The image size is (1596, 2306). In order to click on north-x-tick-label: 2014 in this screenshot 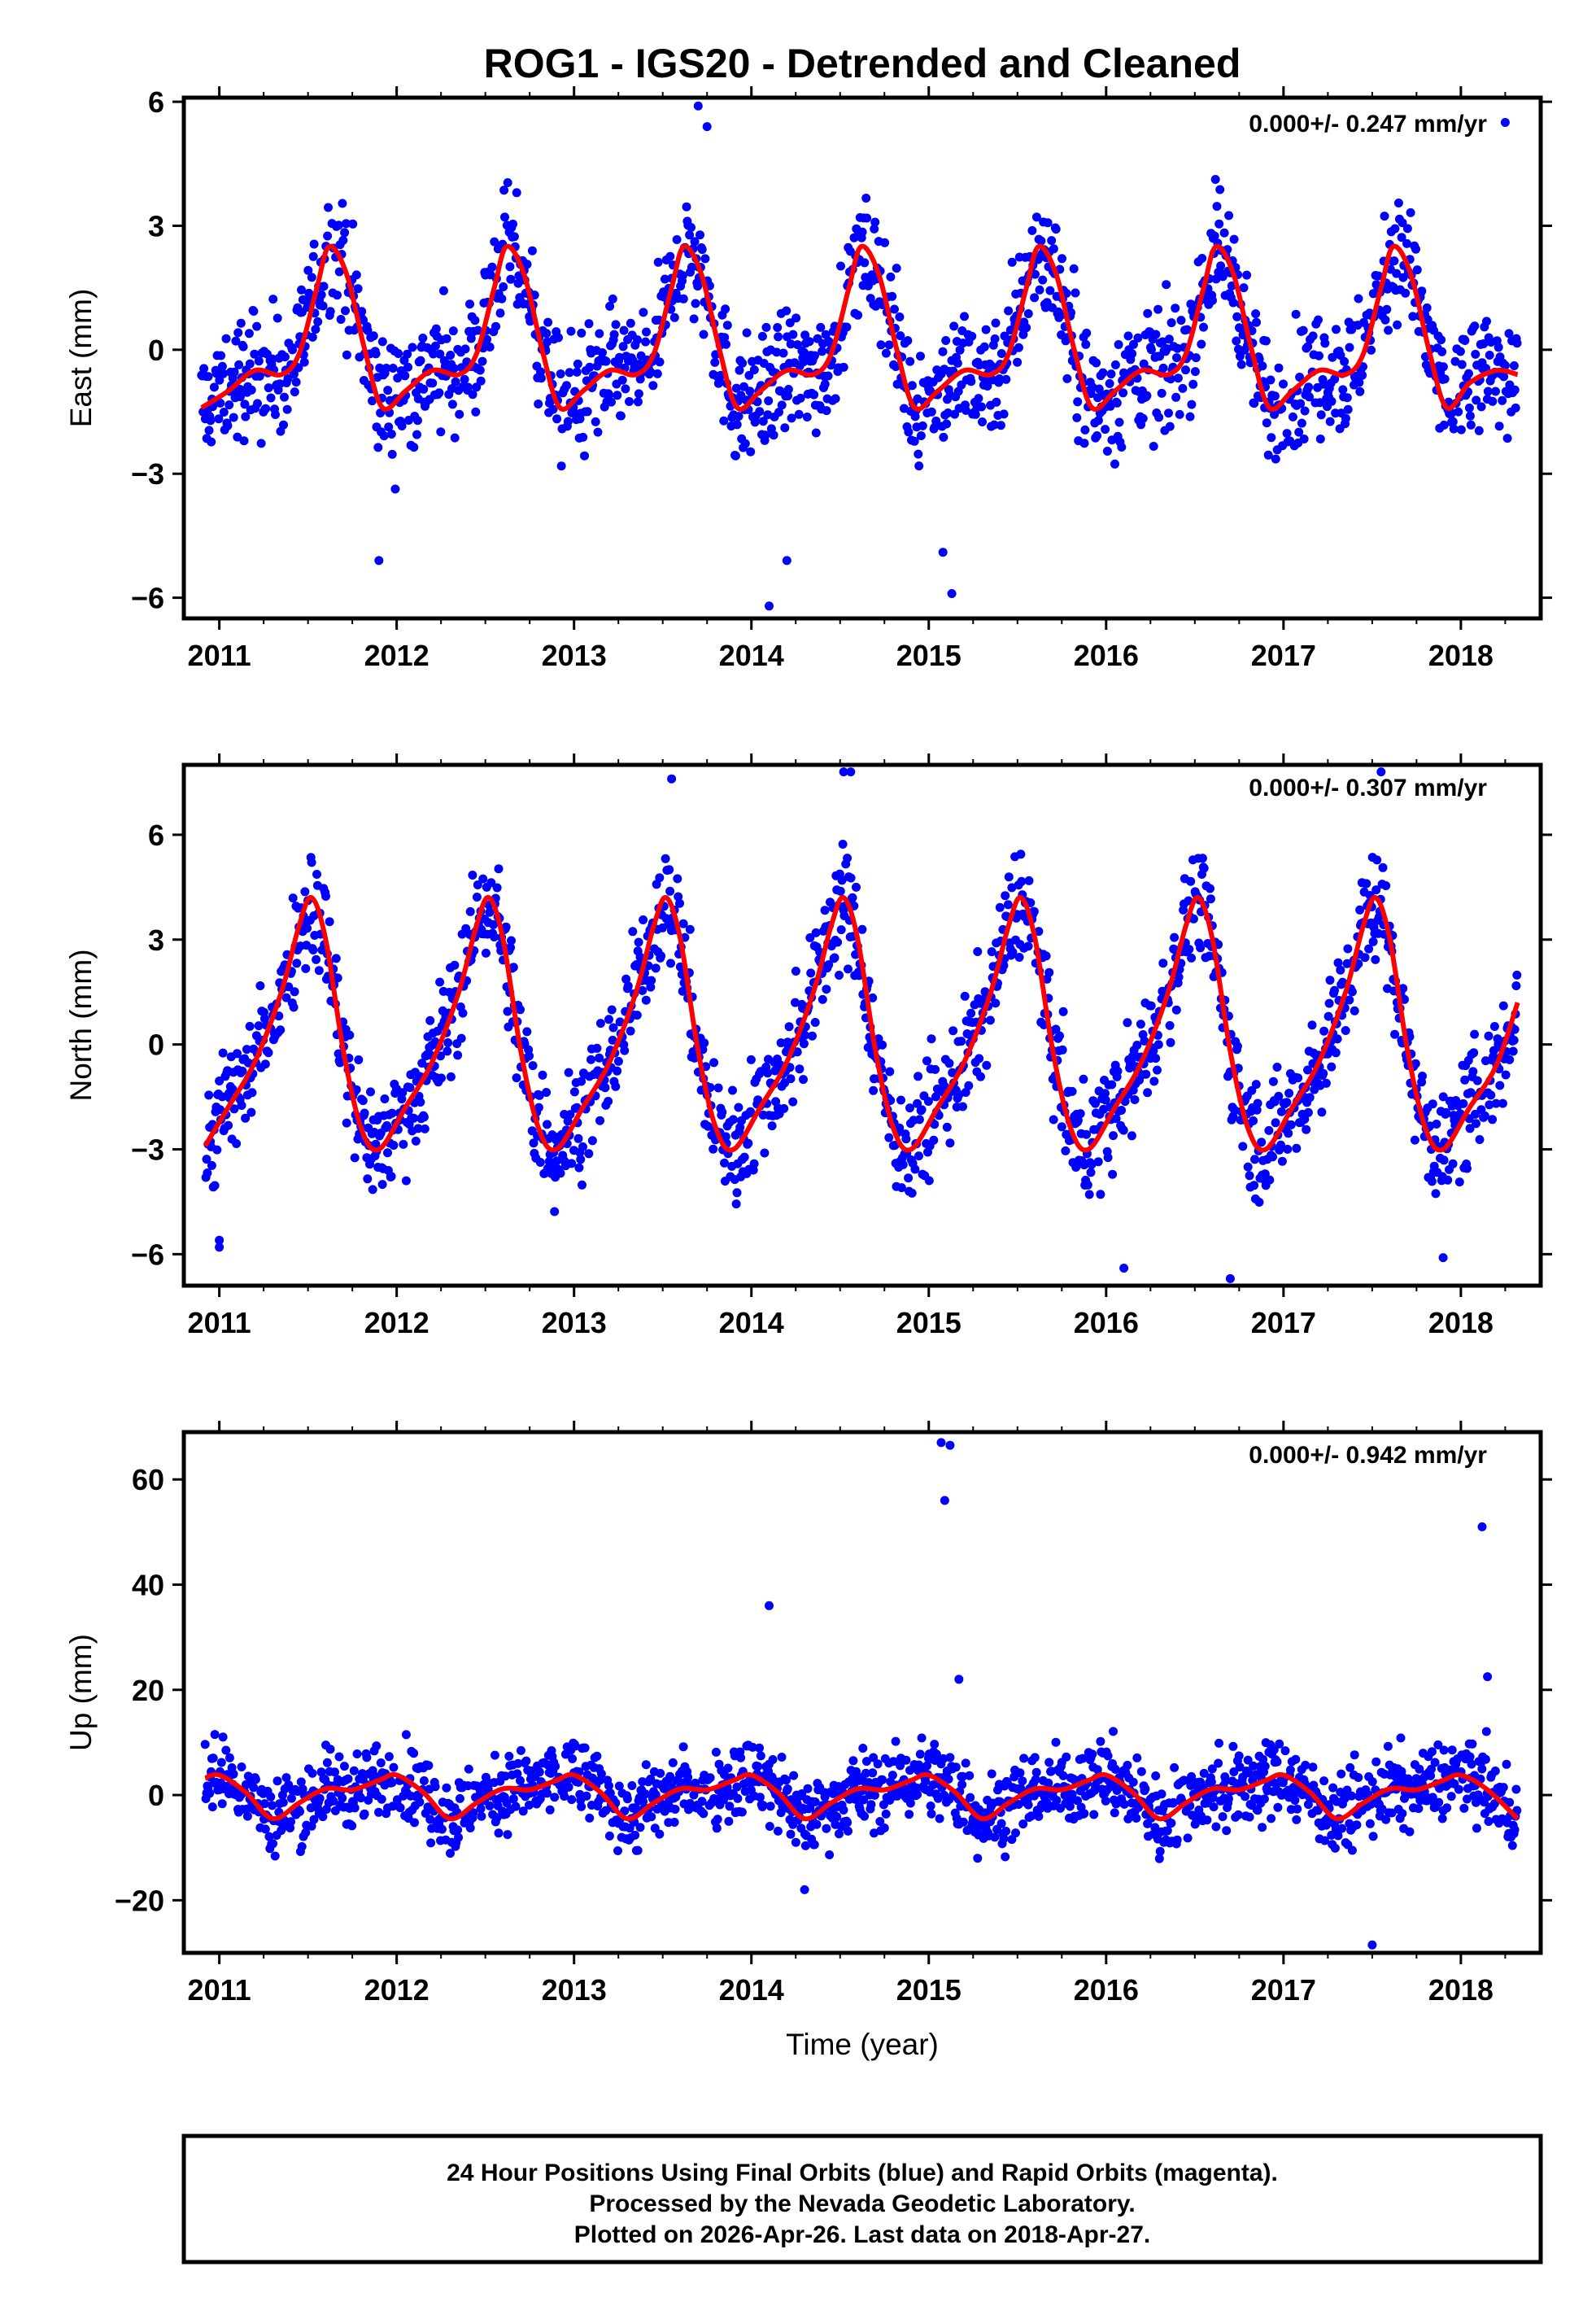, I will do `click(751, 1322)`.